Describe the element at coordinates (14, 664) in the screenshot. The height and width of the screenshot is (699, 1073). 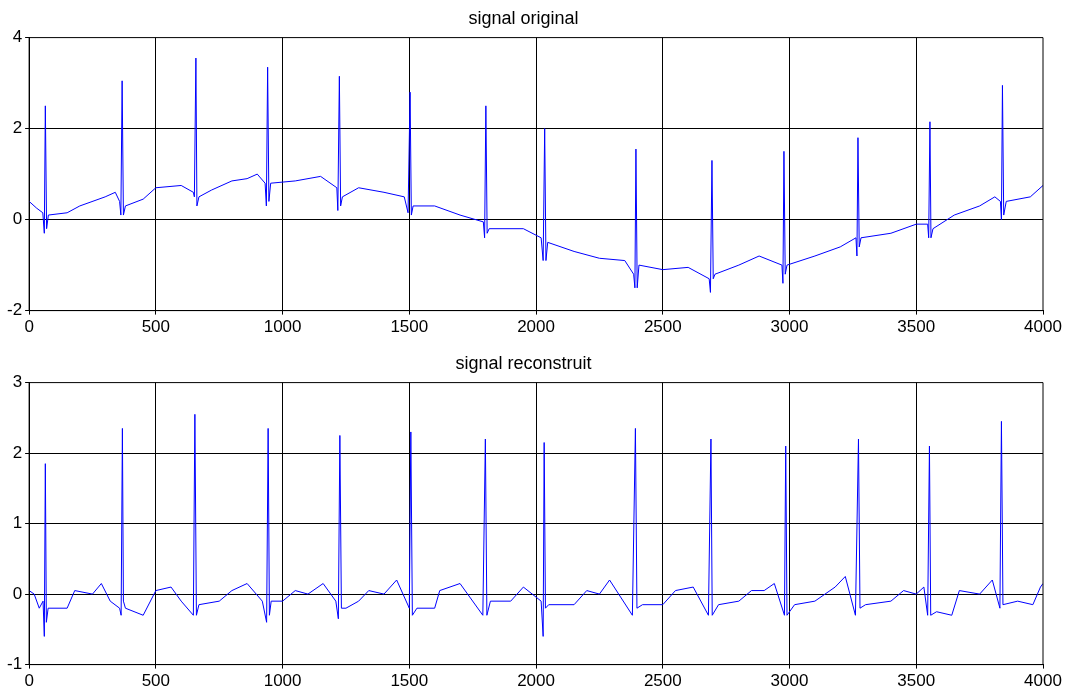
I see `y-tick-label: -1` at that location.